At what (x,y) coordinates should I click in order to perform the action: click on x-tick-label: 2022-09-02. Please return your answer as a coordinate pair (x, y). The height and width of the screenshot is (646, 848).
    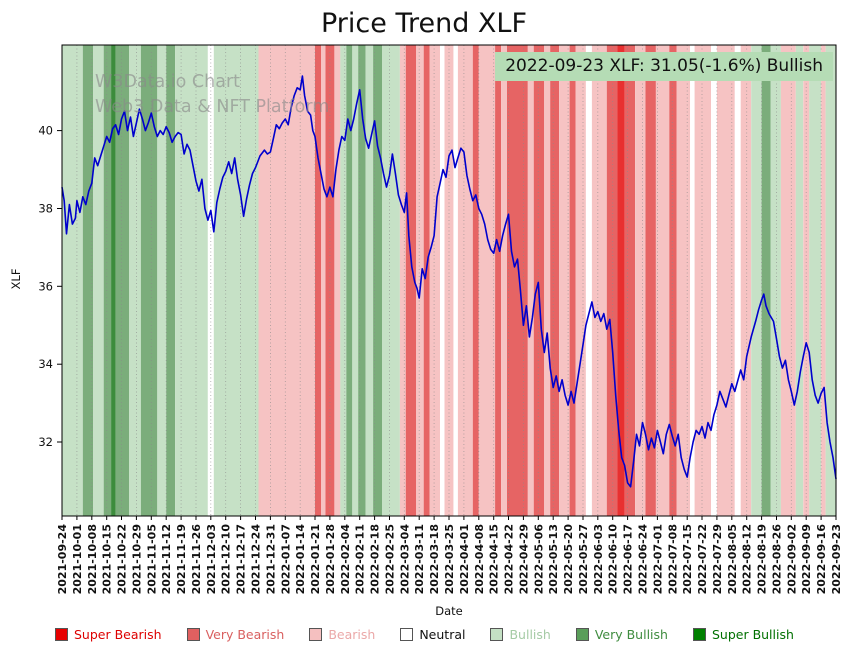
    Looking at the image, I should click on (791, 559).